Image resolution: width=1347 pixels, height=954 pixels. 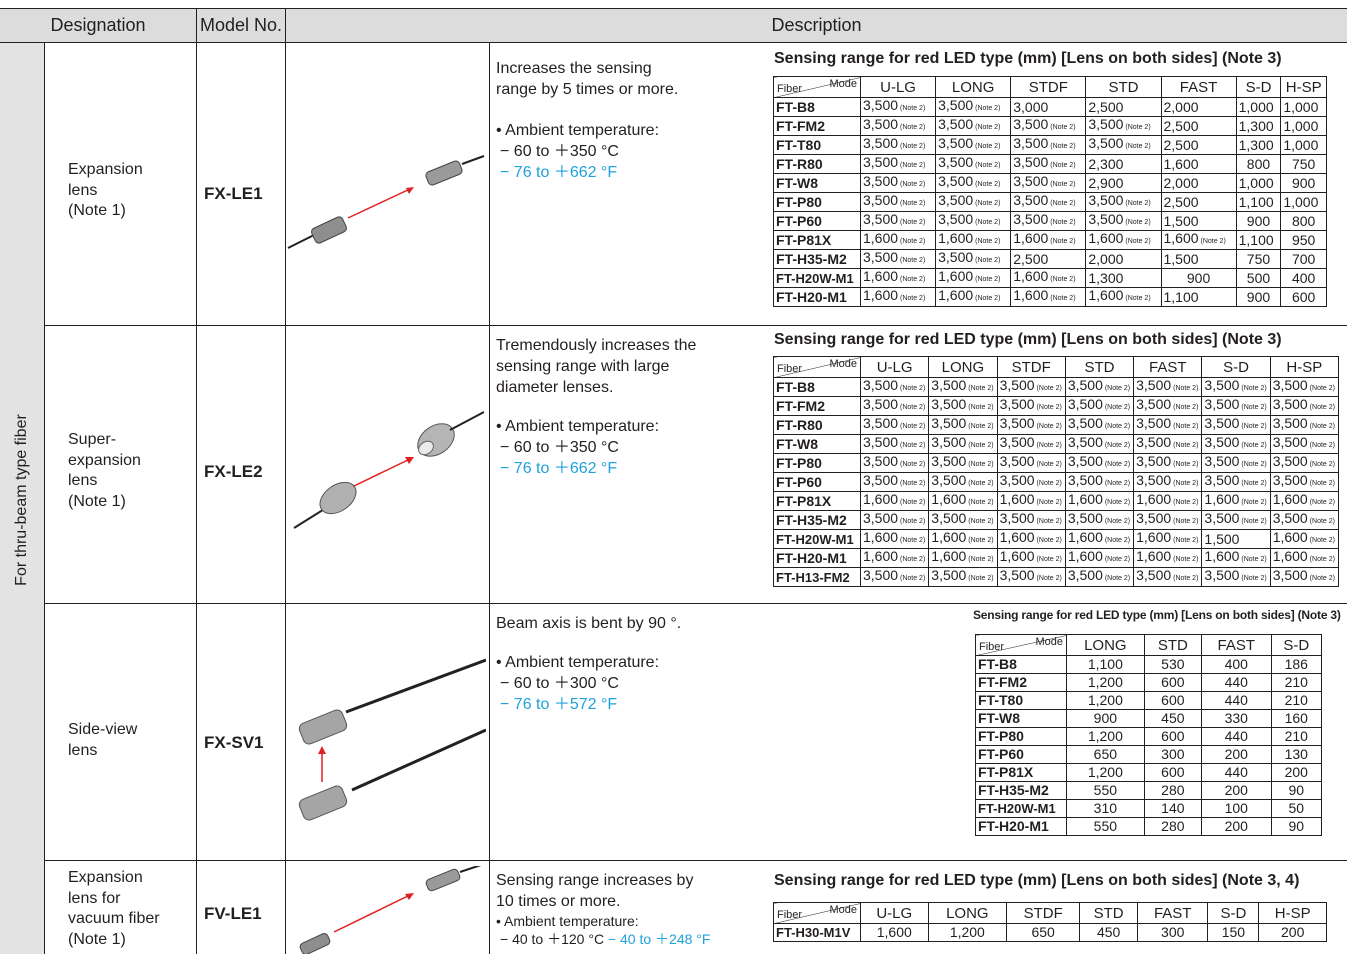 I want to click on range-value: 1,100, so click(x=1258, y=240).